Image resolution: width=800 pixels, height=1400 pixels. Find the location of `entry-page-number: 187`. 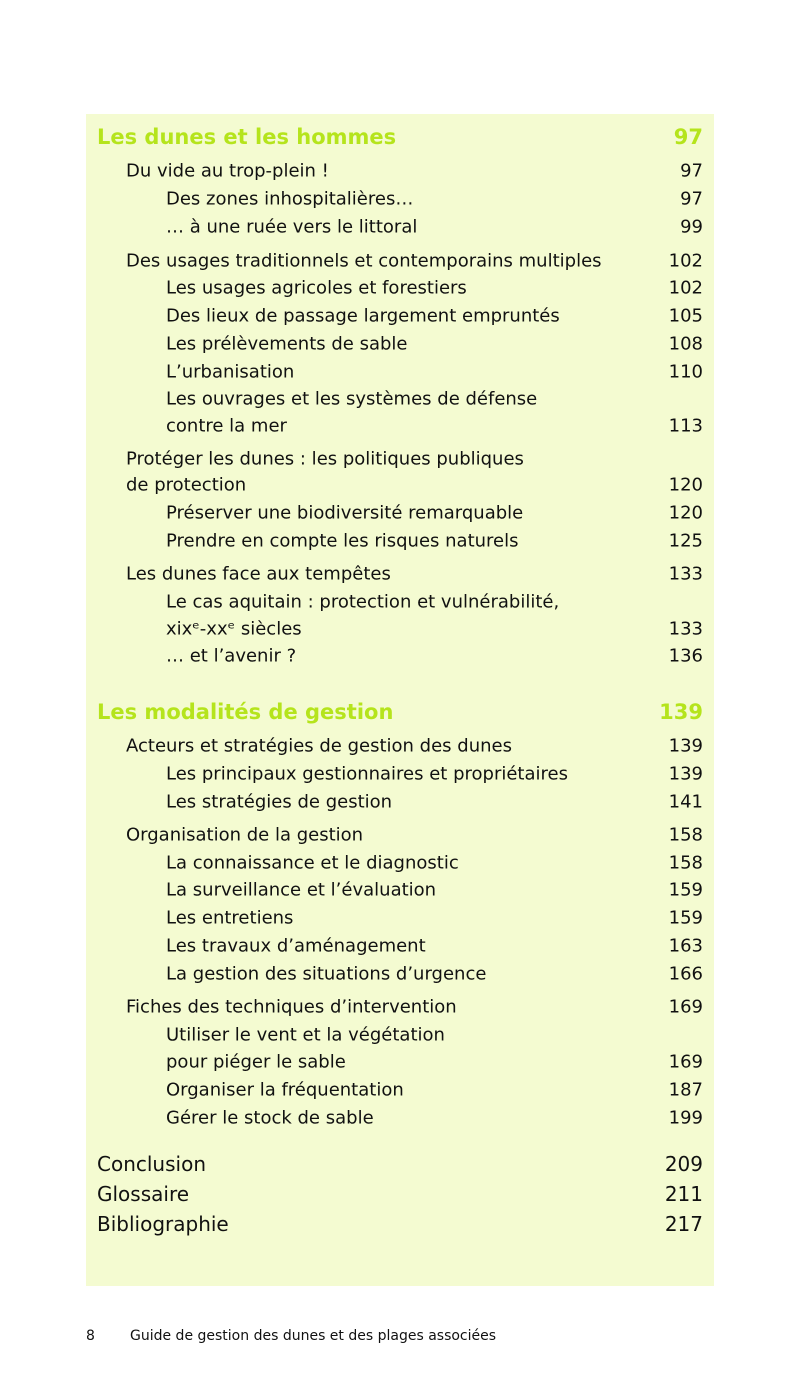

entry-page-number: 187 is located at coordinates (685, 1090).